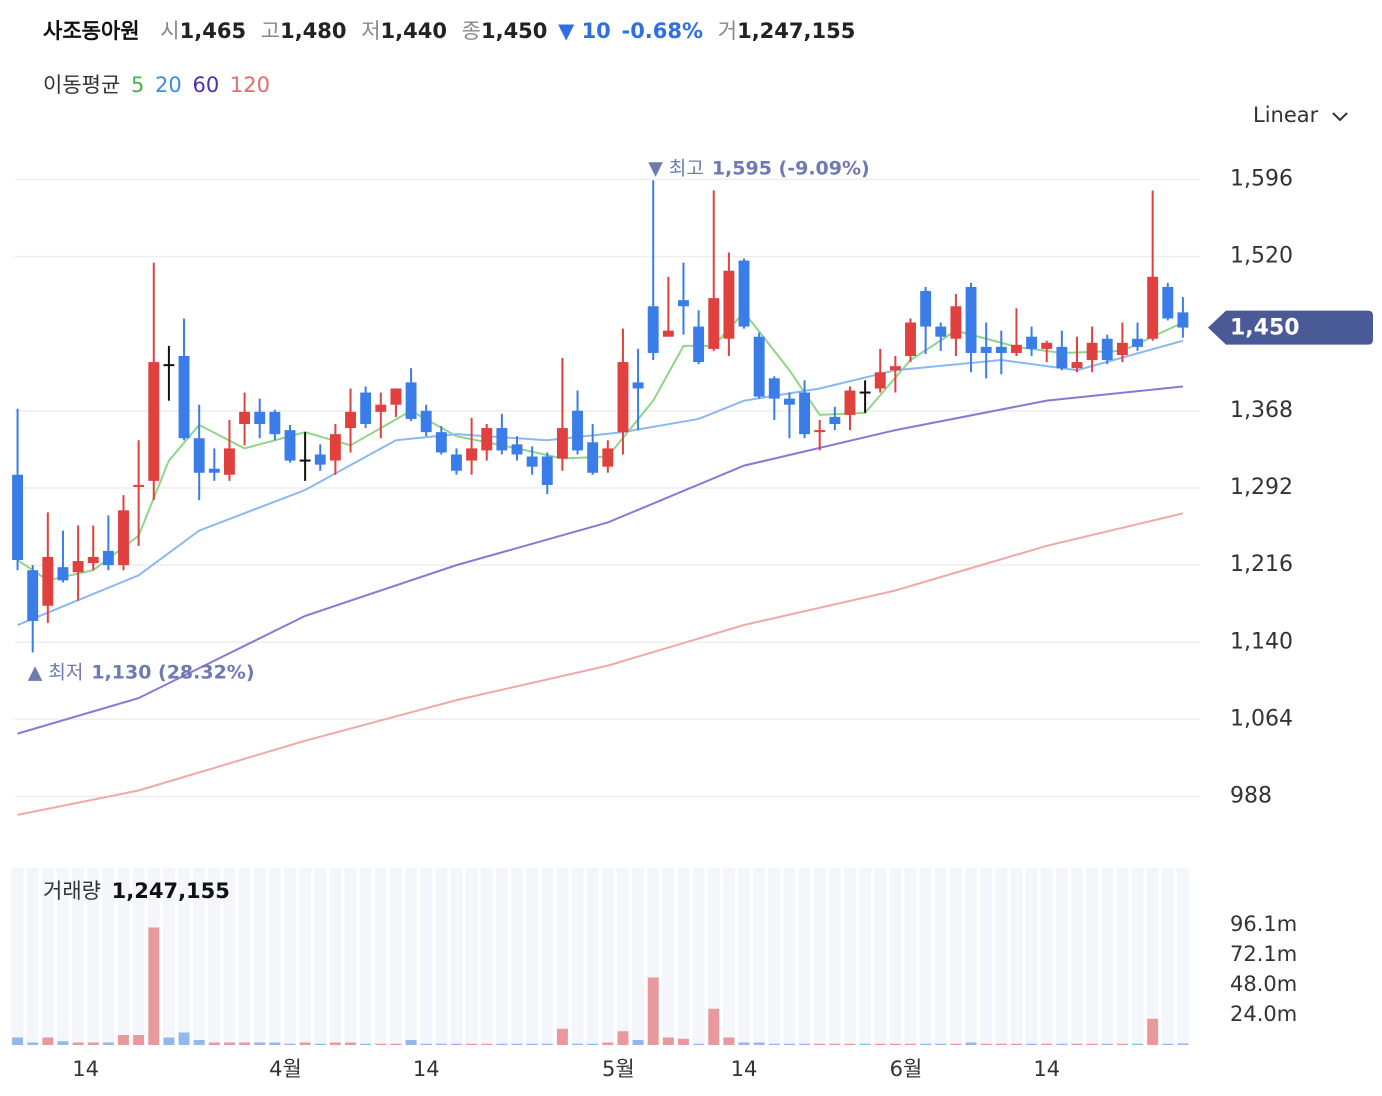 Image resolution: width=1382 pixels, height=1096 pixels. I want to click on legend-entry: 60, so click(205, 85).